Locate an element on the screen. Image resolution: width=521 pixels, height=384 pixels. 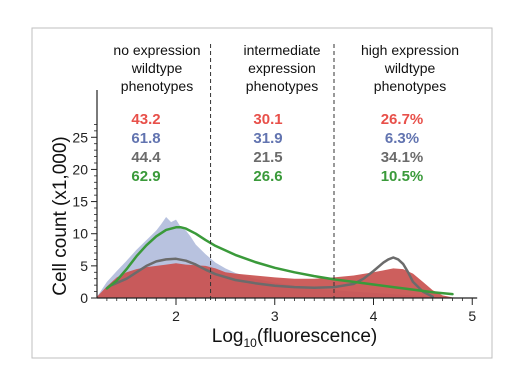
percent-value-r0-c1: 30.1 is located at coordinates (267, 119).